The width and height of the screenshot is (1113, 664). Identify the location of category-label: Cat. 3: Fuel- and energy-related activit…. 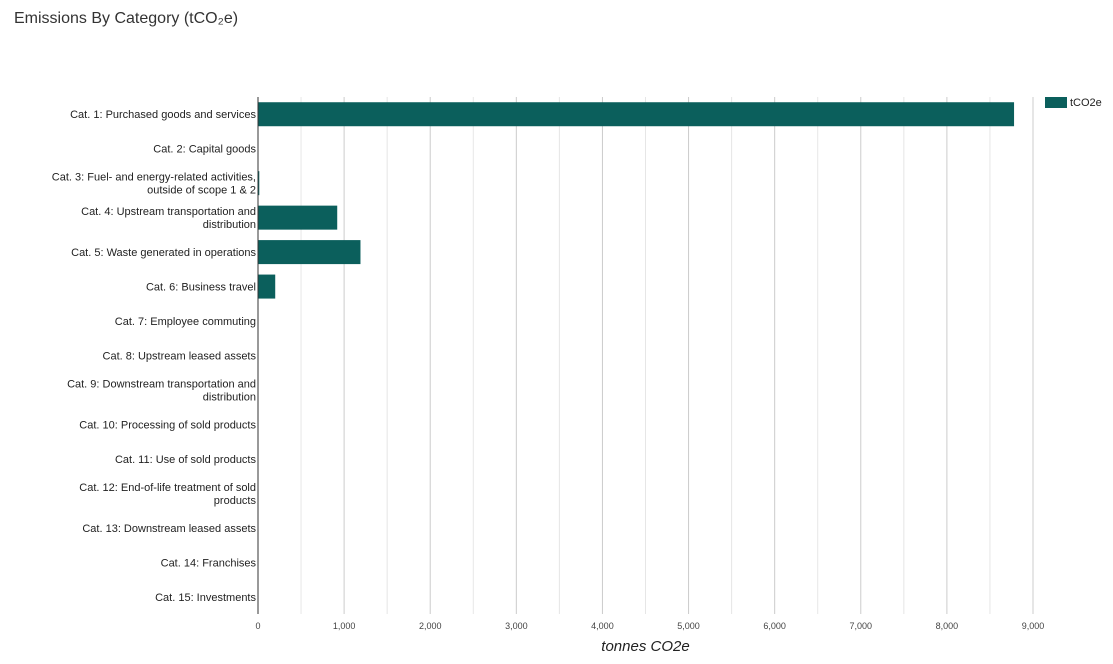
(154, 184).